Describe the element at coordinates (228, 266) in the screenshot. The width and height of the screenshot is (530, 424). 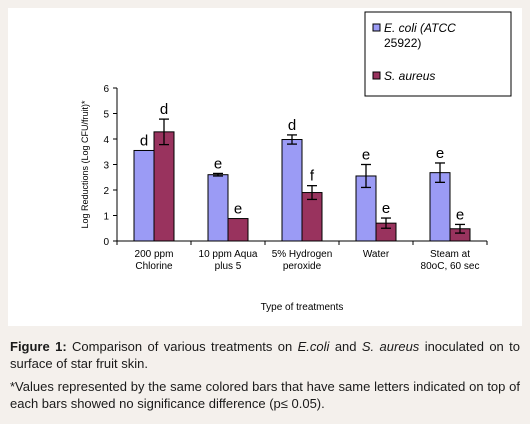
I see `x-tick-label: plus 5` at that location.